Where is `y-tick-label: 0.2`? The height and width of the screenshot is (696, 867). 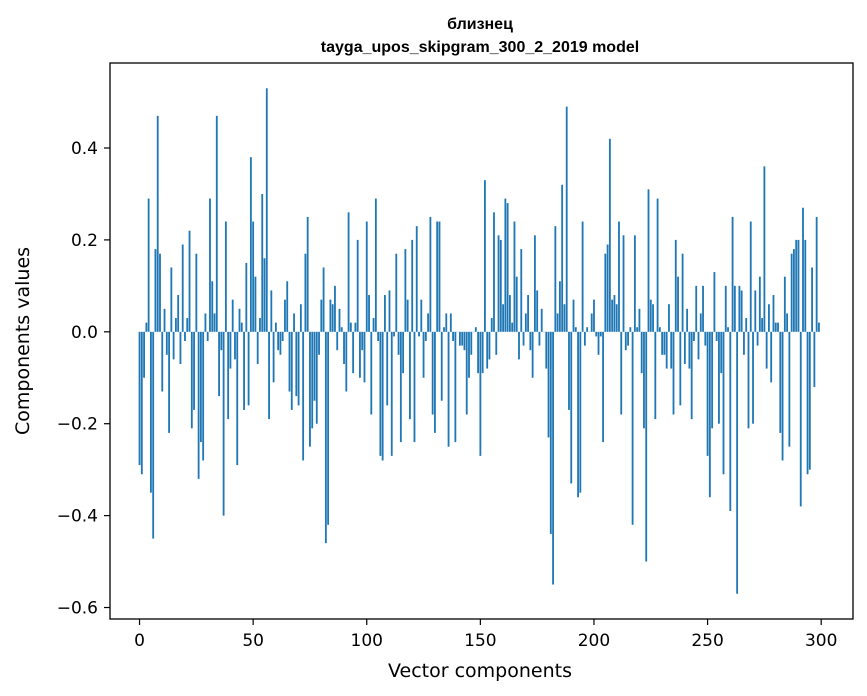 y-tick-label: 0.2 is located at coordinates (84, 241).